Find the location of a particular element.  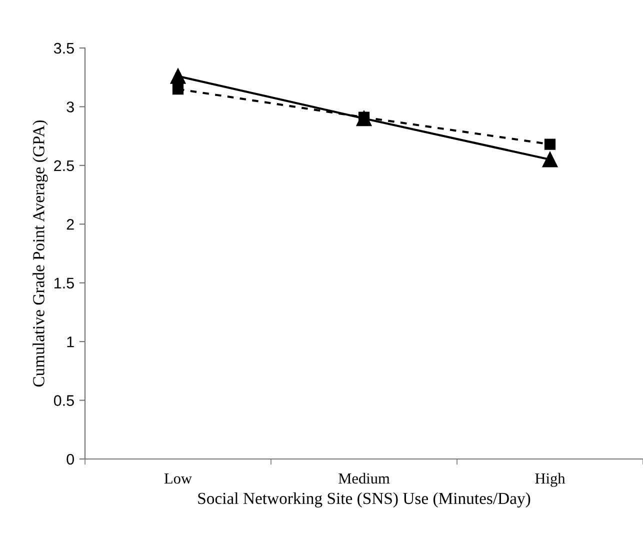

x-tick-label: High is located at coordinates (550, 479).